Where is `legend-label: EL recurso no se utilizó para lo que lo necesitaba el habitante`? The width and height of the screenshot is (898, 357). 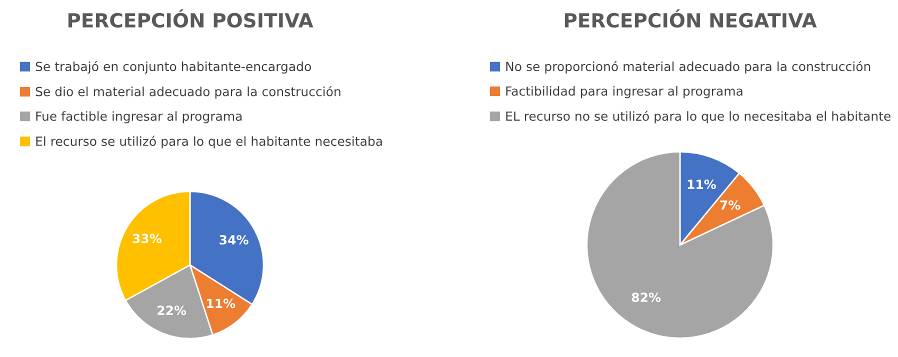 legend-label: EL recurso no se utilizó para lo que lo necesitaba el habitante is located at coordinates (698, 117).